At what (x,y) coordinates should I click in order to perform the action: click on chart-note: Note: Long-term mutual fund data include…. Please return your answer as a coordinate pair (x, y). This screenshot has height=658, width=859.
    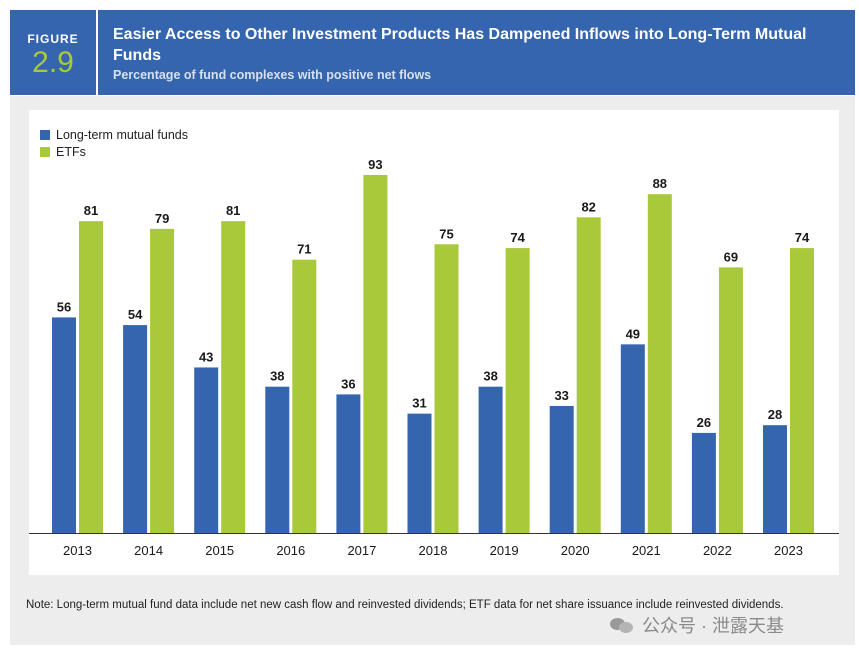
    Looking at the image, I should click on (405, 605).